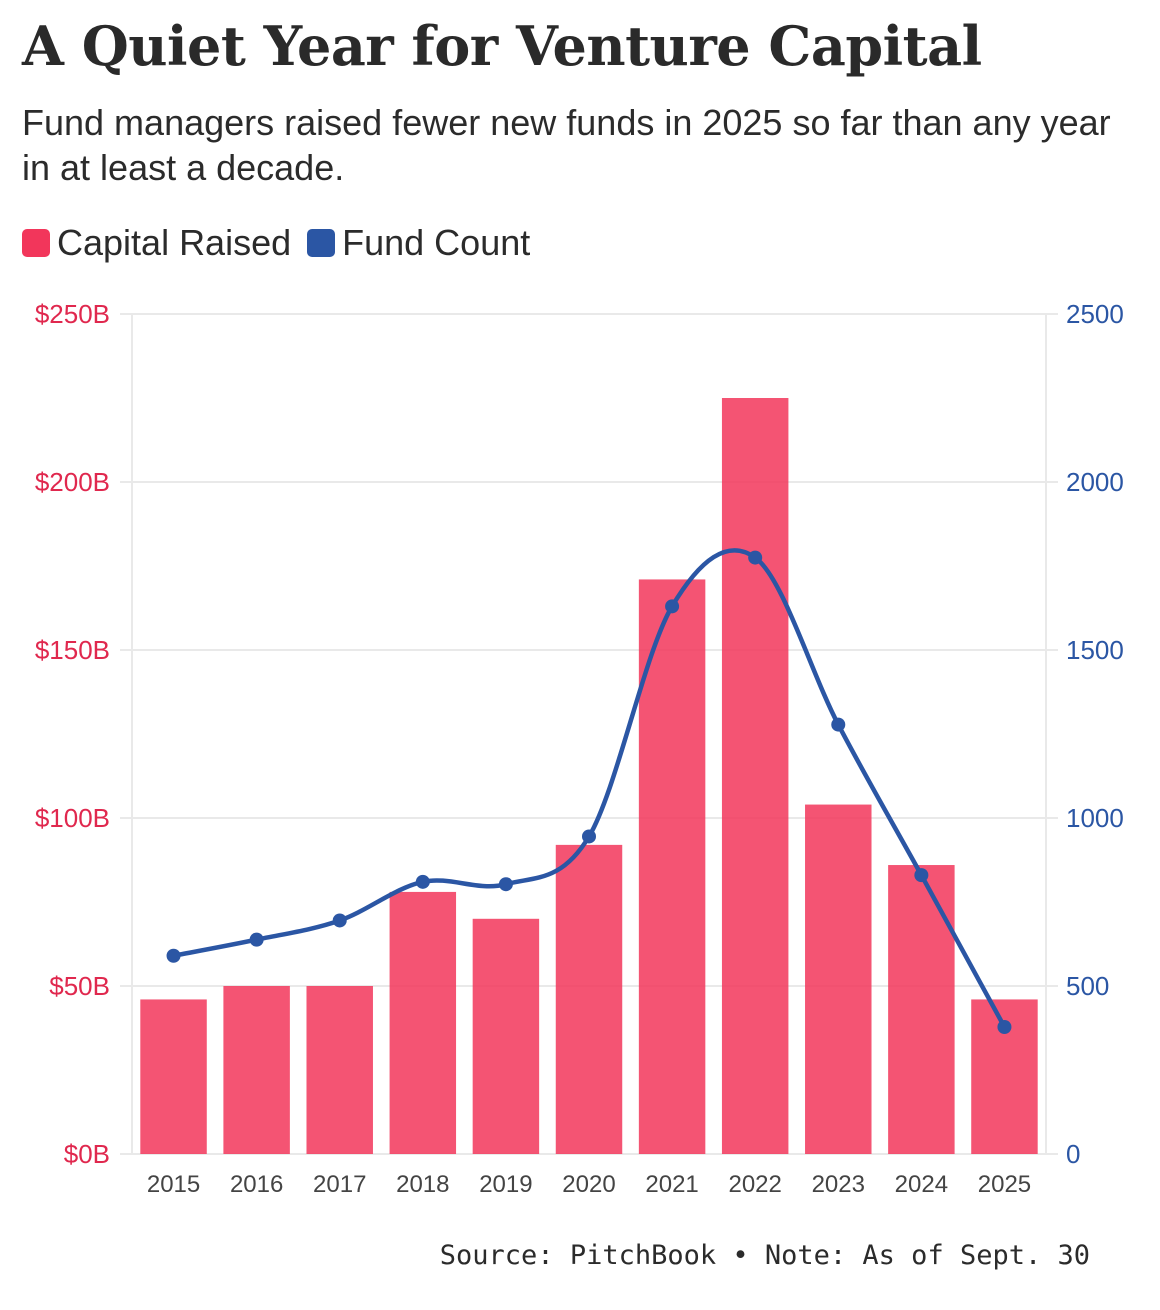 The height and width of the screenshot is (1310, 1160). I want to click on point-fund-count-2015, so click(173, 955).